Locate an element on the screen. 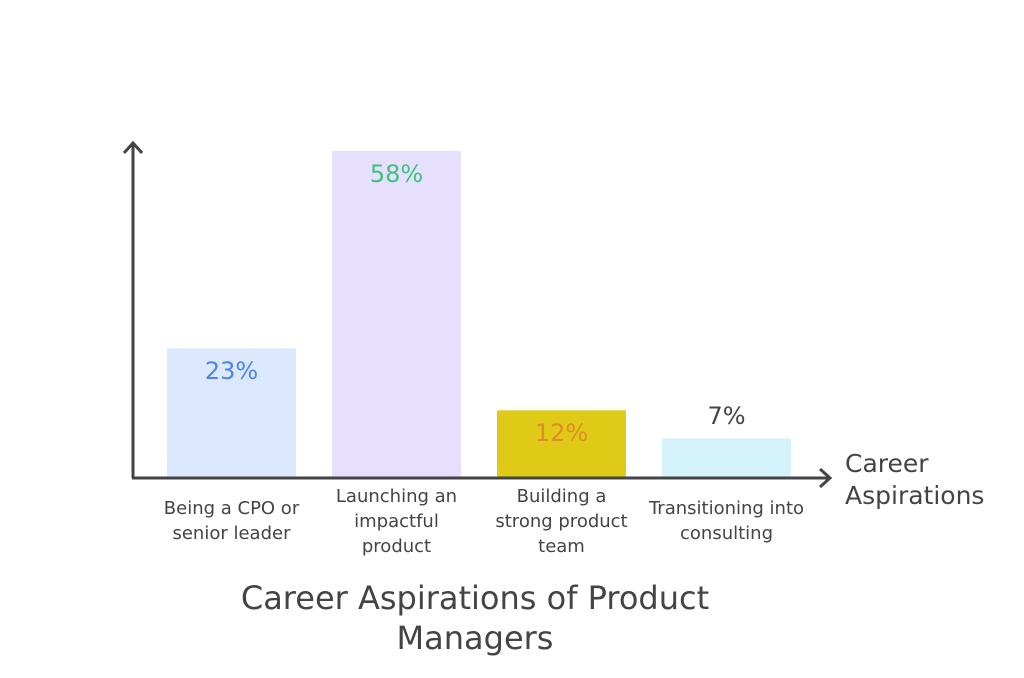  data-label-1: 23% is located at coordinates (231, 371).